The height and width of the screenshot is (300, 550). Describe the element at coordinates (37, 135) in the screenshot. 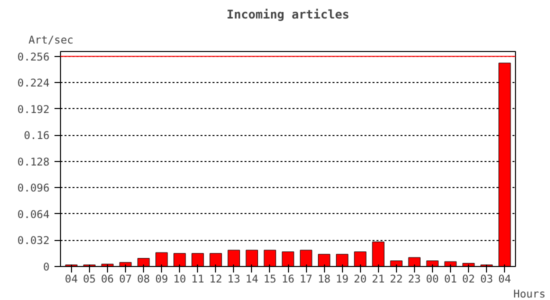

I see `y-tick-label: 0.16` at that location.